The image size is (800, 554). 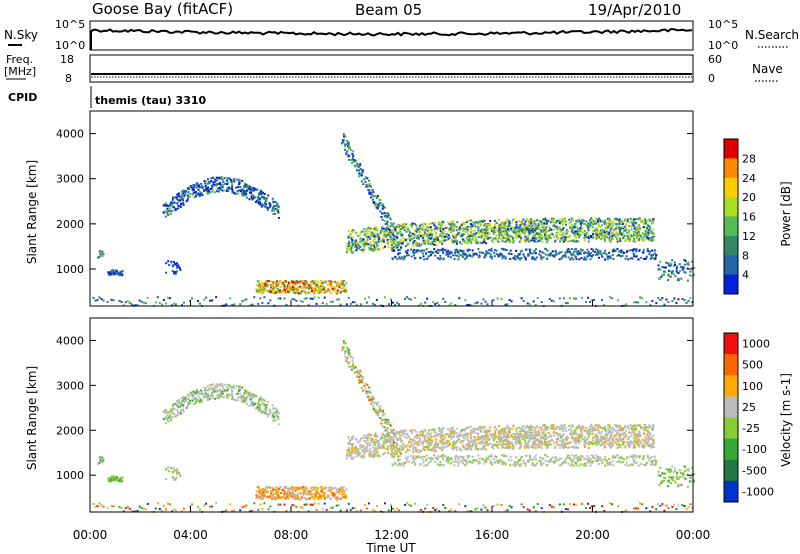 I want to click on power-cell-1988, so click(x=359, y=235).